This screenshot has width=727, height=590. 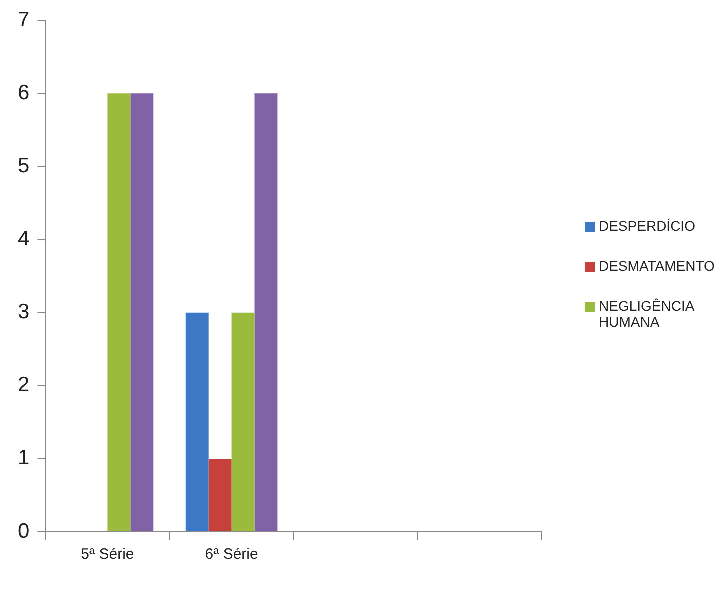 What do you see at coordinates (107, 555) in the screenshot?
I see `x-tick-label: 5ª Série` at bounding box center [107, 555].